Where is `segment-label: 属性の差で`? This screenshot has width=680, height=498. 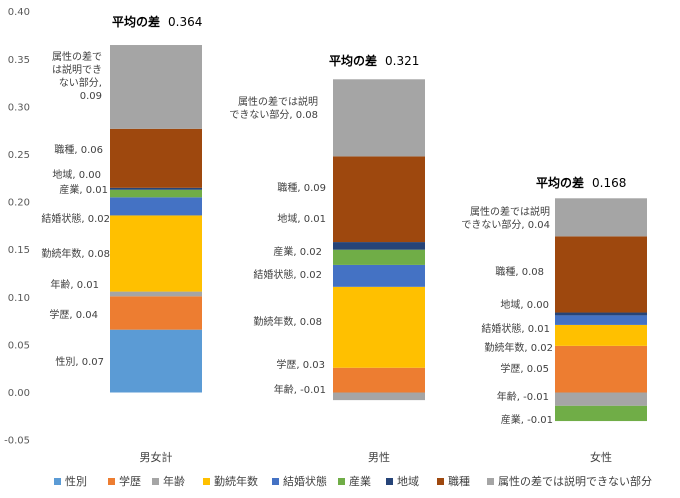 segment-label: 属性の差で is located at coordinates (77, 56).